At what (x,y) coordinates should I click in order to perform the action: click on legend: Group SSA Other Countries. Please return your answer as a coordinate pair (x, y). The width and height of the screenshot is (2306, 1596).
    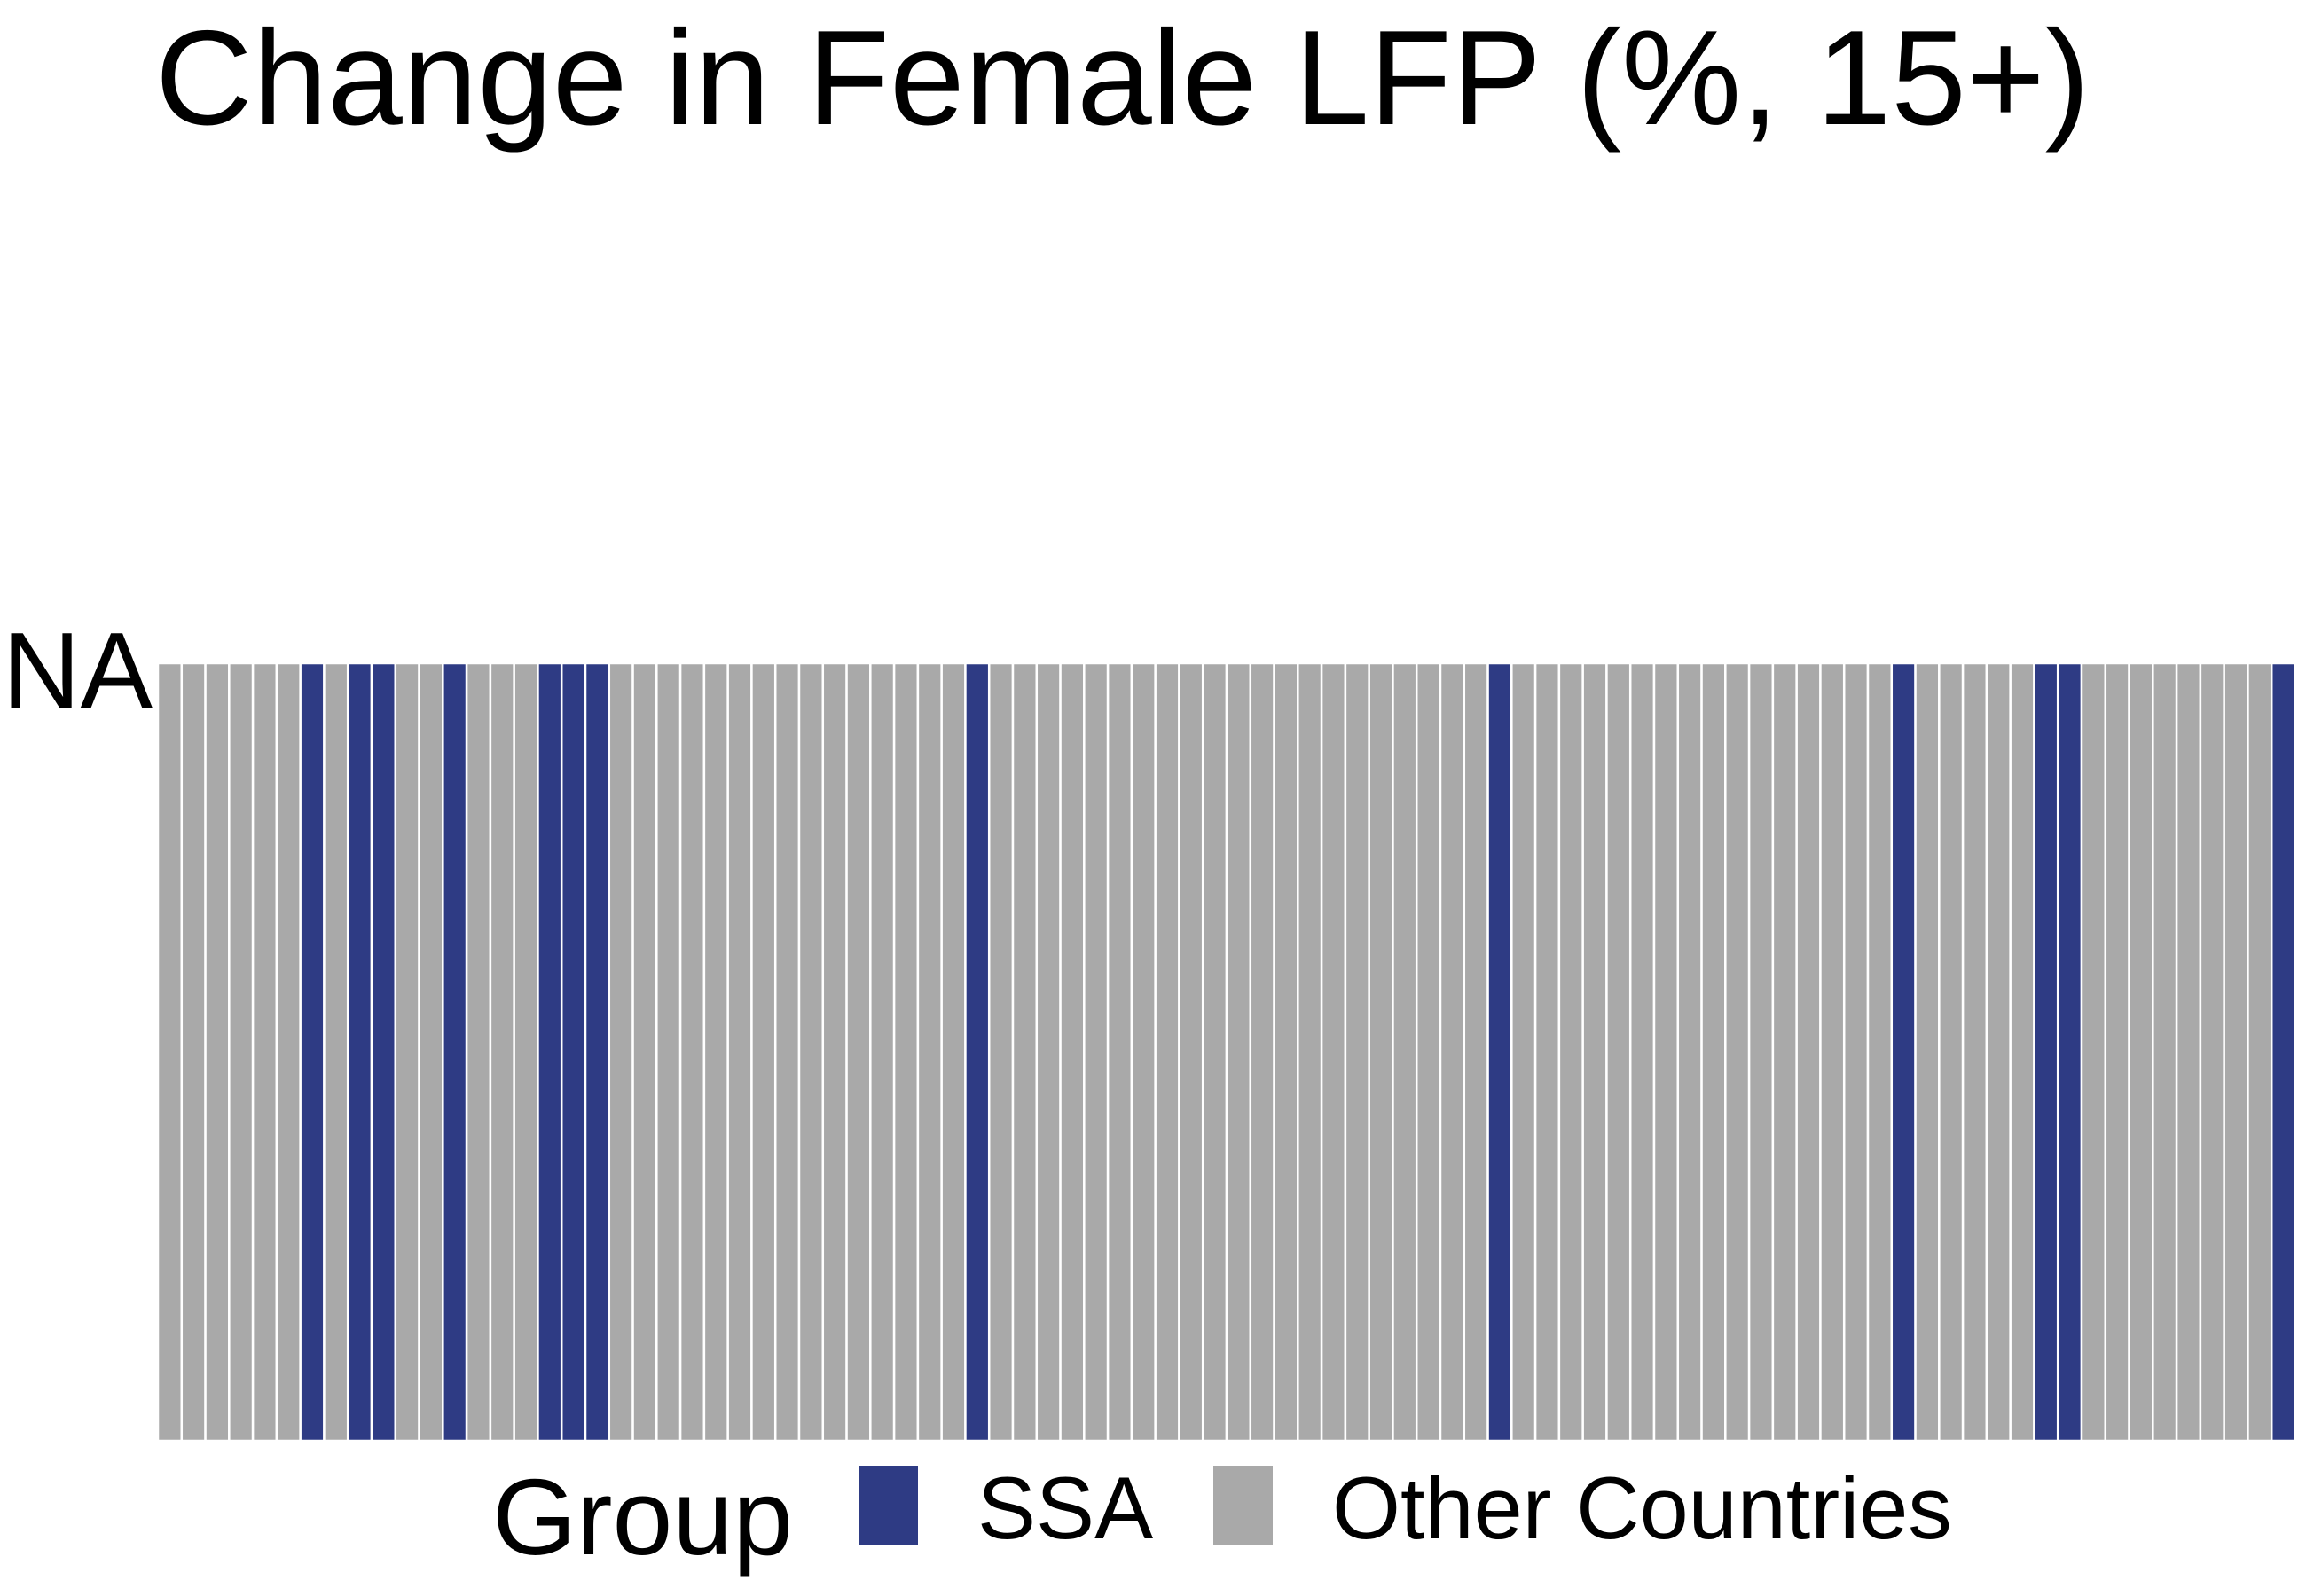
    Looking at the image, I should click on (1222, 1517).